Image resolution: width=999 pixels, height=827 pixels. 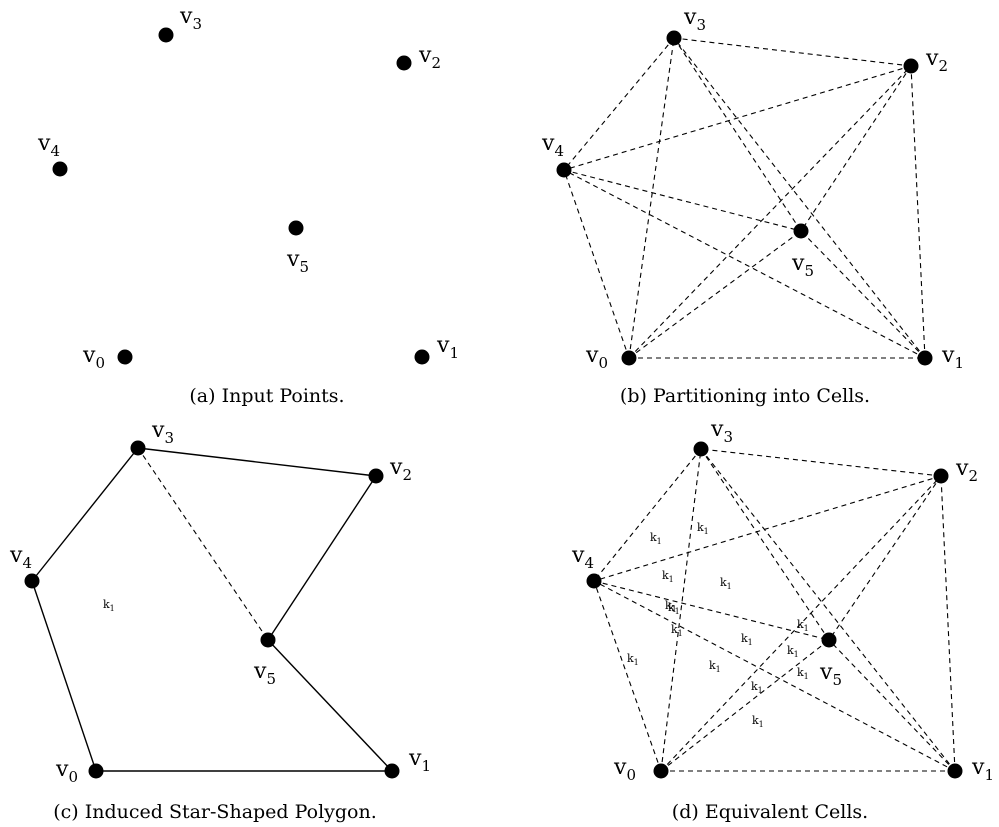 I want to click on solid-edge-v5-v2, so click(x=322, y=558).